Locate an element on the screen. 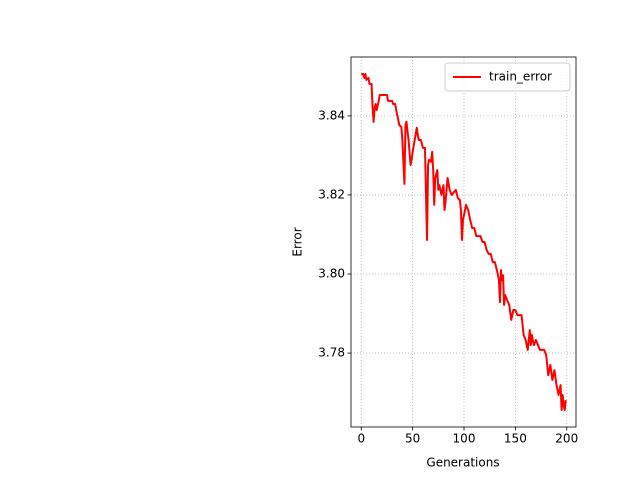  legend-box is located at coordinates (507, 77).